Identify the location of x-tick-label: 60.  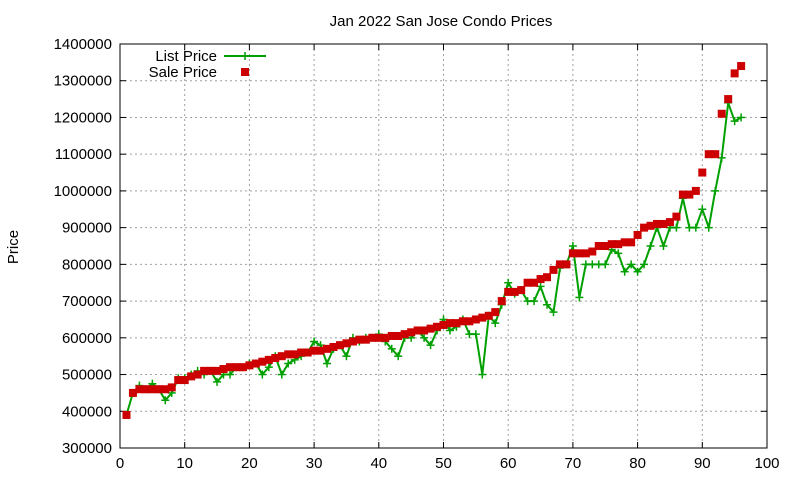
(508, 463).